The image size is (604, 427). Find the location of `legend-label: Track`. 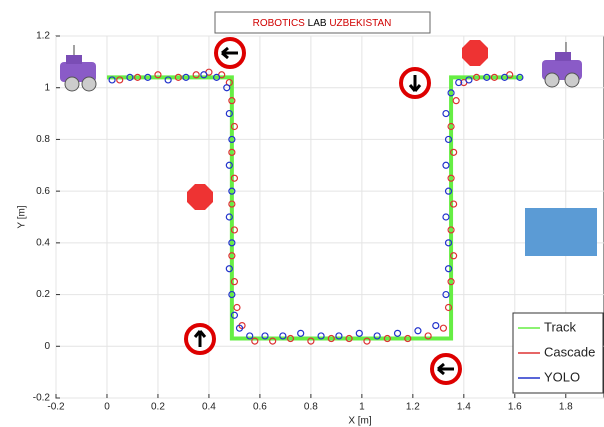

legend-label: Track is located at coordinates (560, 326).